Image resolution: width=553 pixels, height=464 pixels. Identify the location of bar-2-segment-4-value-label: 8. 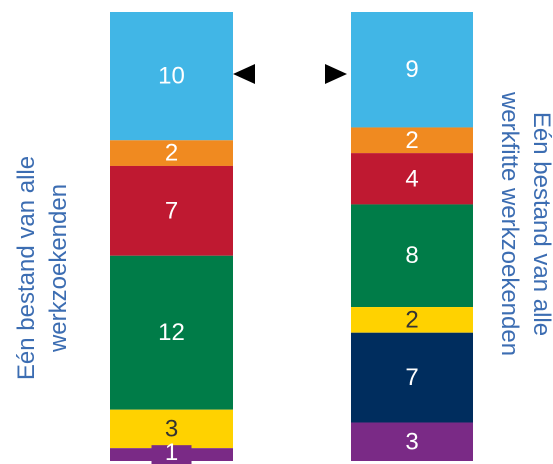
(411, 255).